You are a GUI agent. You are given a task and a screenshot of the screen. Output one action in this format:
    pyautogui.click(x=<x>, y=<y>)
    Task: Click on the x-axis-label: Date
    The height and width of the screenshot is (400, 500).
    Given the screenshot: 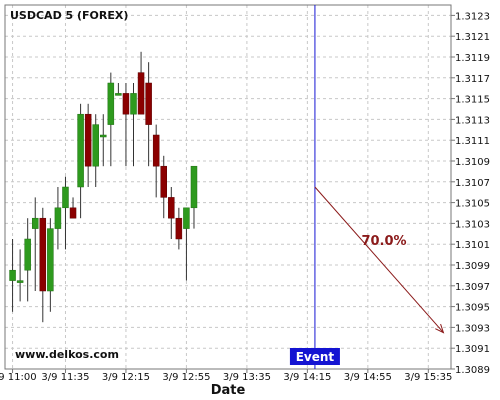 What is the action you would take?
    pyautogui.click(x=228, y=390)
    